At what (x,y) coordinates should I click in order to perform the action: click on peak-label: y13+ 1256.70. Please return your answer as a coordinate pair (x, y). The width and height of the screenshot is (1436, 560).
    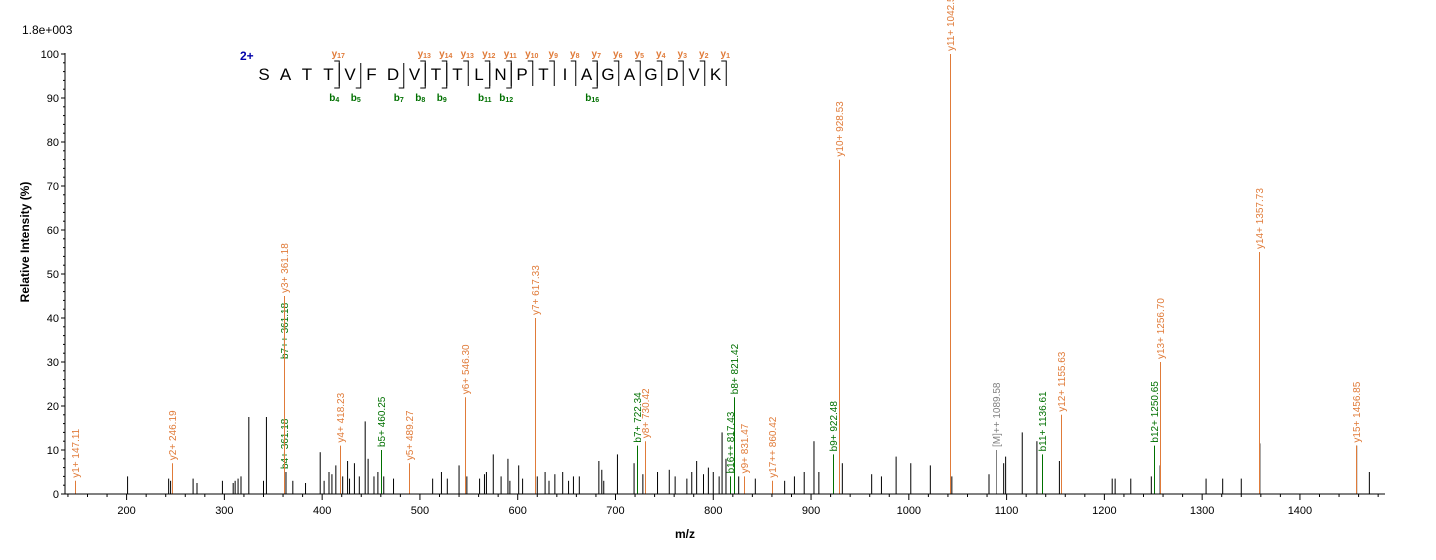
    Looking at the image, I should click on (1161, 328).